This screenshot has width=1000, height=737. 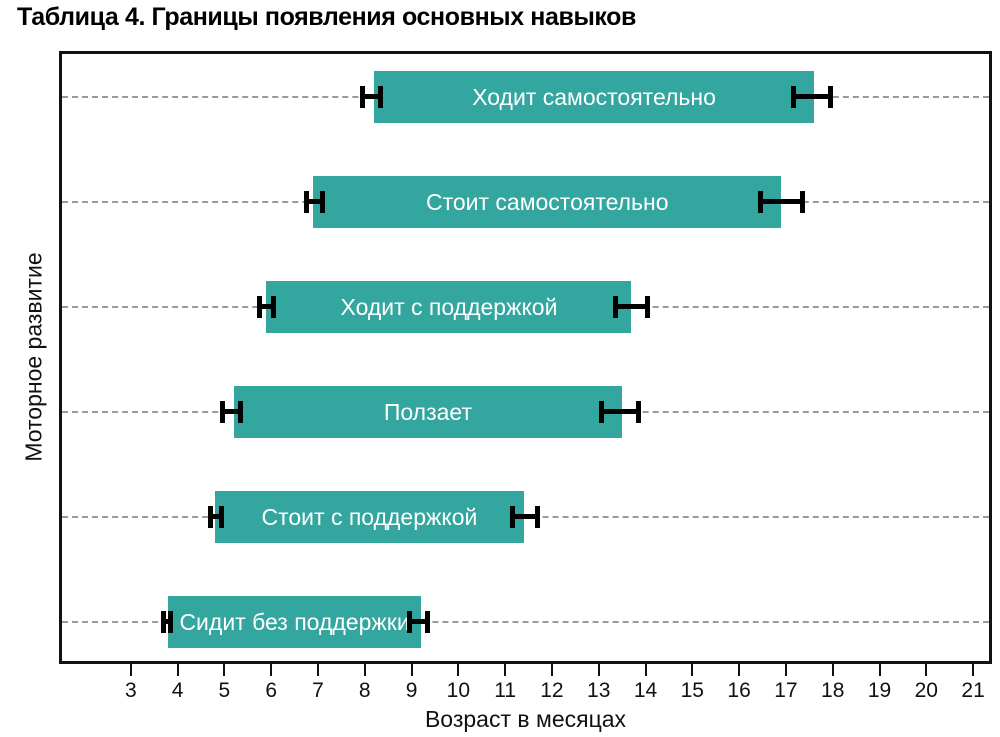 What do you see at coordinates (505, 690) in the screenshot?
I see `x-tick-label: 11` at bounding box center [505, 690].